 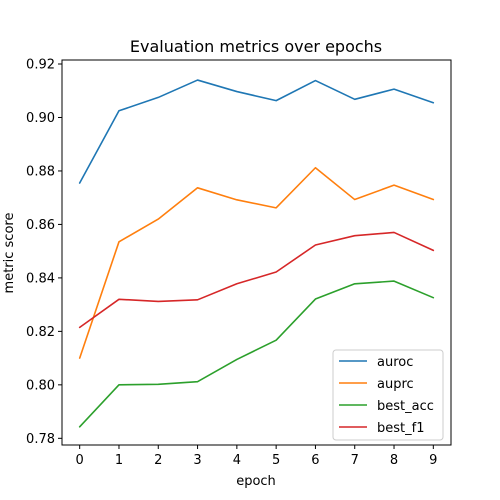 I want to click on x-tick-label: 7, so click(x=355, y=460).